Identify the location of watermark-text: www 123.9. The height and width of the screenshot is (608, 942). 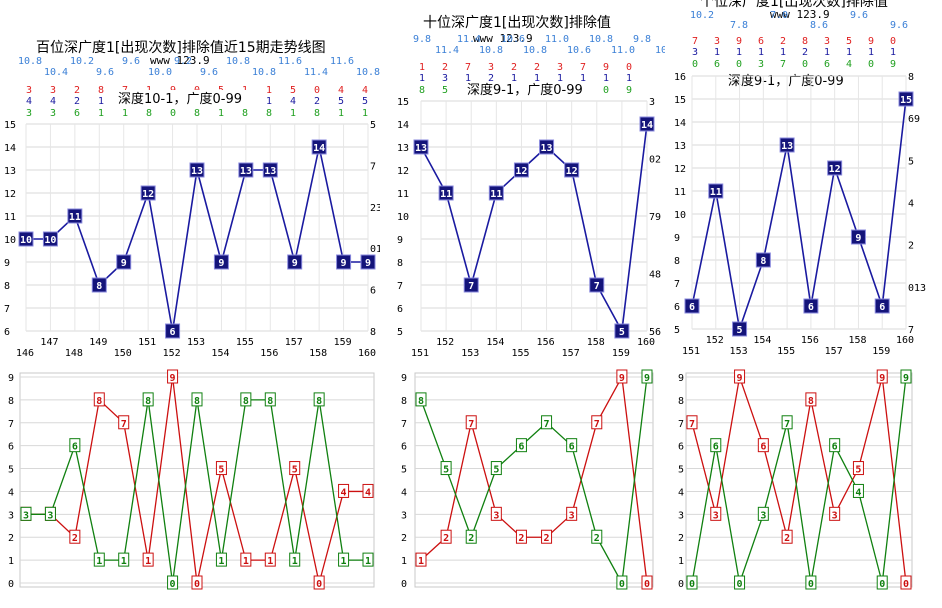
(800, 14).